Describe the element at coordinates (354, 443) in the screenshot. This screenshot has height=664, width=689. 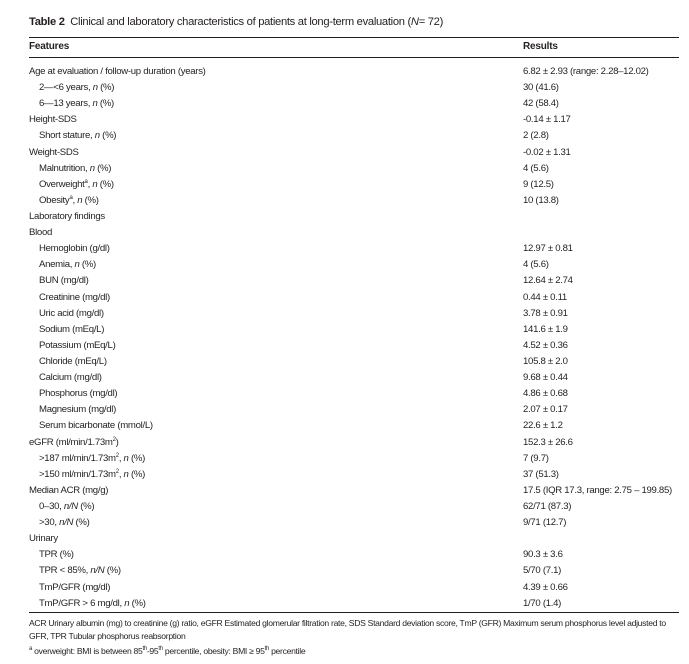
I see `table-row: eGFR (ml/min/1.73m2) 152.3 ± 26.6` at that location.